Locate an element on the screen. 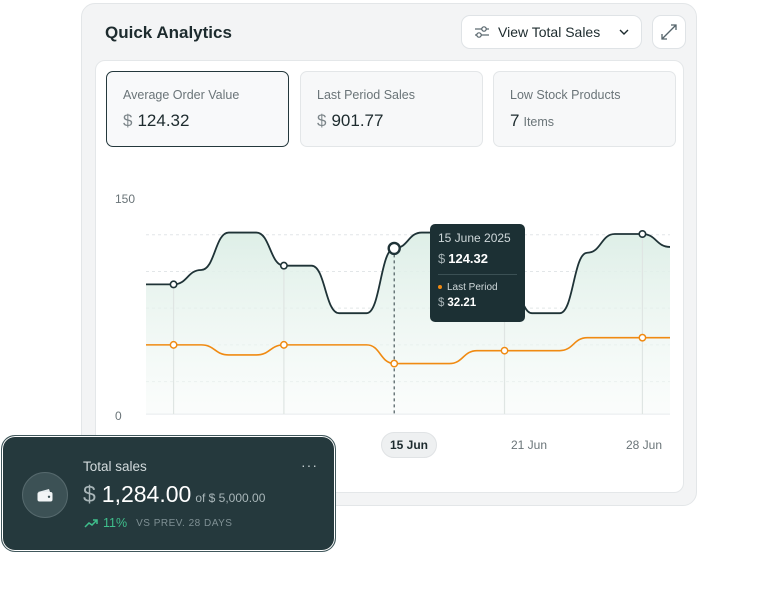 The image size is (760, 595). y-tick-label: 150 is located at coordinates (125, 199).